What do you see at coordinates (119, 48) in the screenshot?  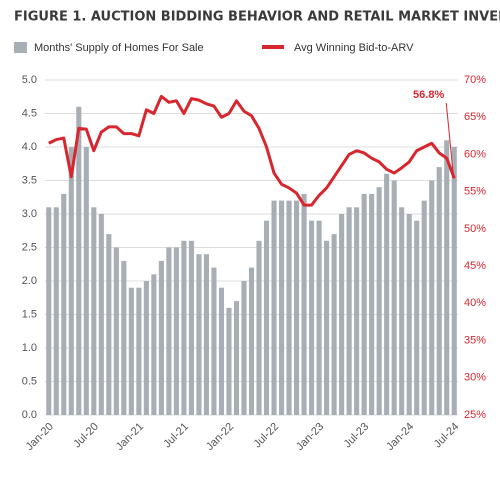 I see `legend-label: Months' Supply of Homes For Sale` at bounding box center [119, 48].